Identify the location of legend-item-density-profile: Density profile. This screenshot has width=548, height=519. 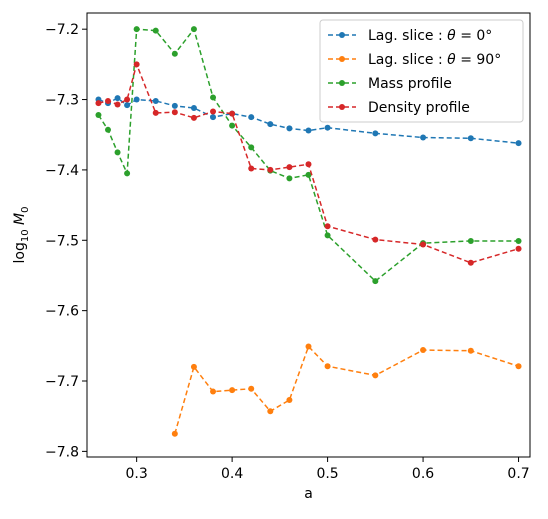
(399, 108).